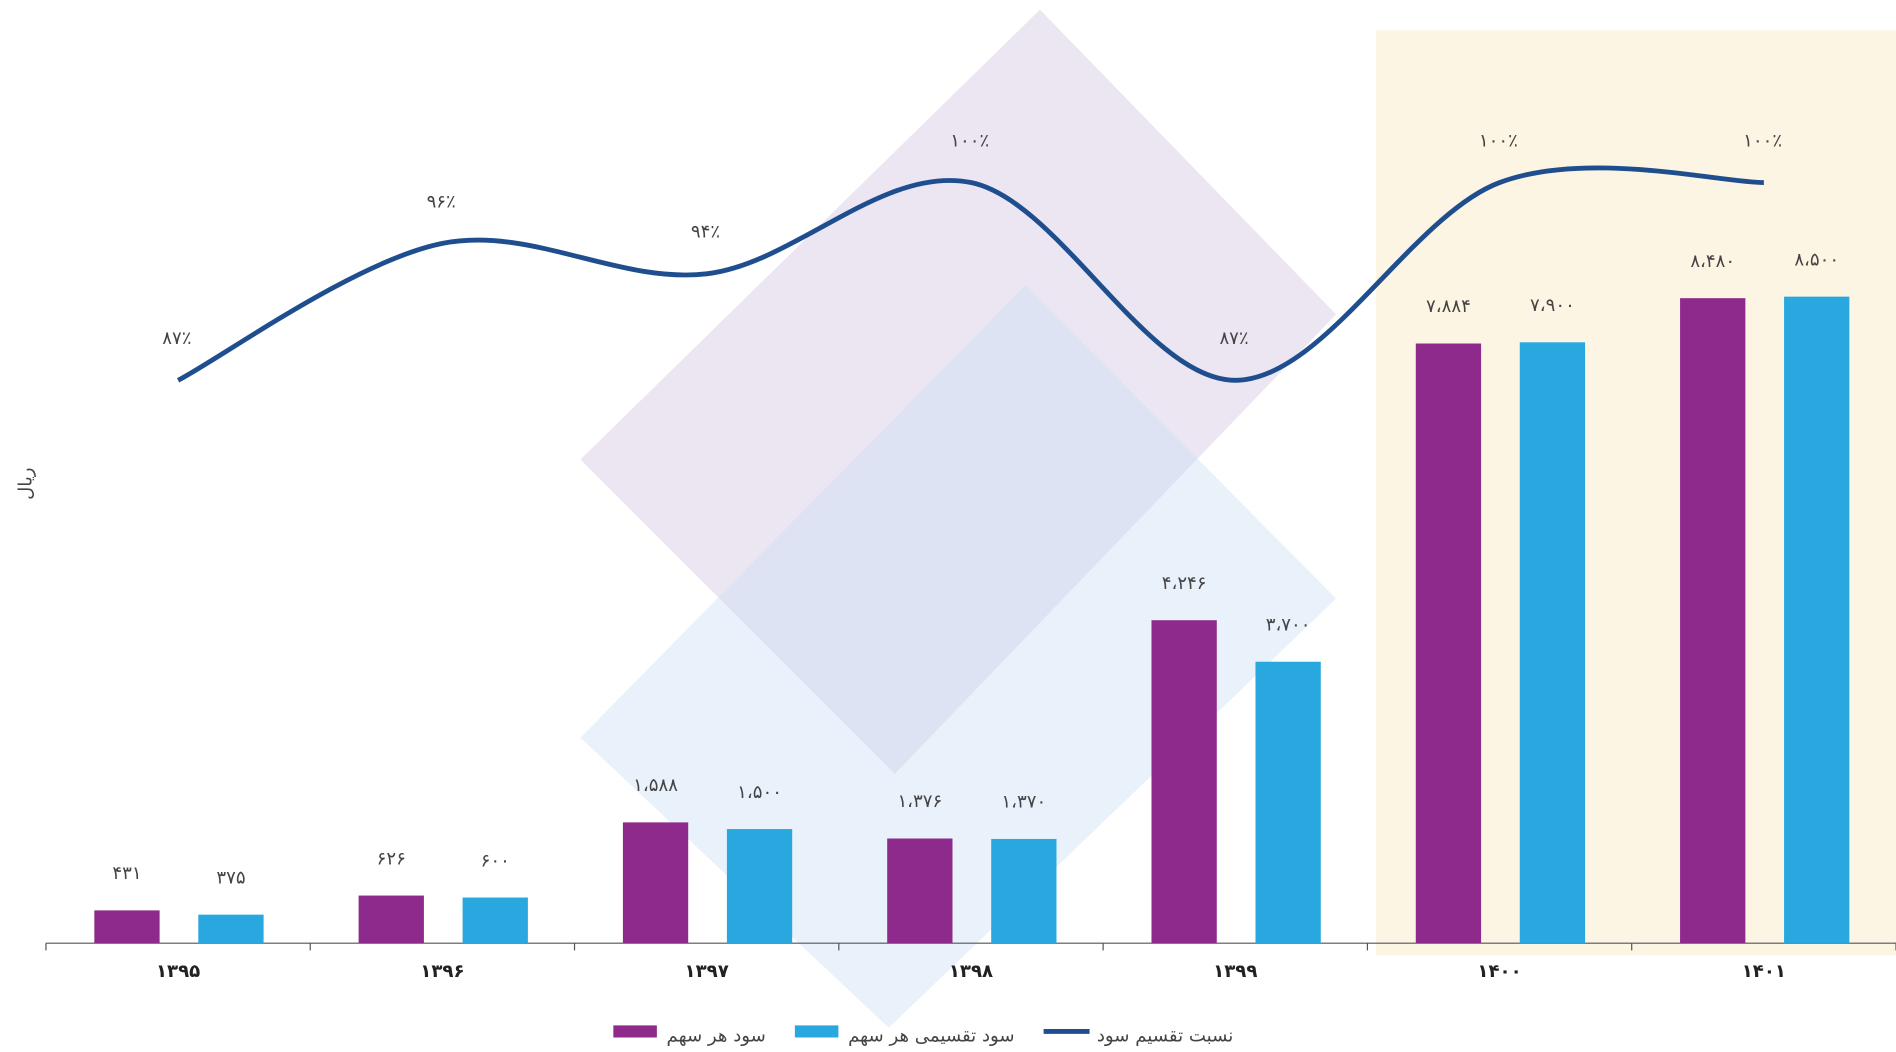  Describe the element at coordinates (1235, 971) in the screenshot. I see `x-tick-label: ۱۳۹۹` at that location.